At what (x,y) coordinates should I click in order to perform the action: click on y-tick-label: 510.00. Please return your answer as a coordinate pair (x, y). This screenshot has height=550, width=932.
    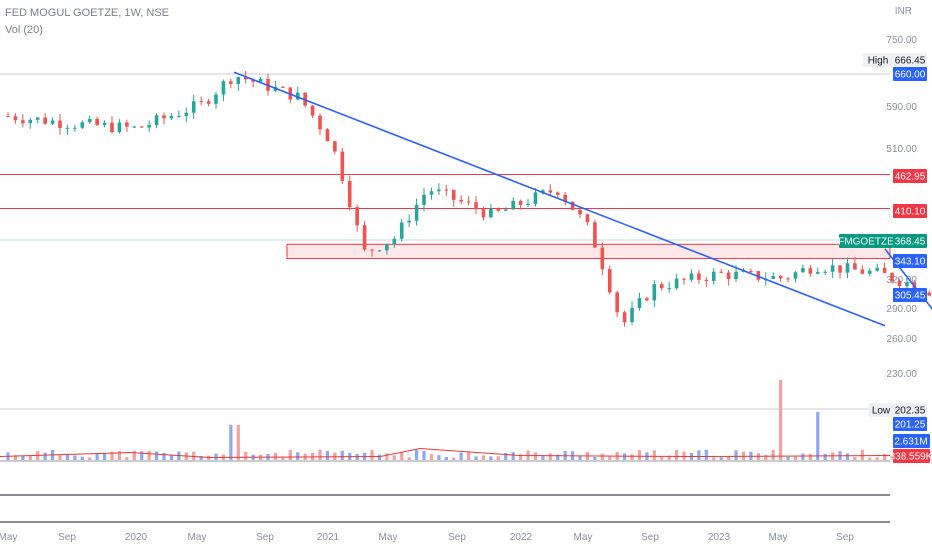
    Looking at the image, I should click on (901, 149).